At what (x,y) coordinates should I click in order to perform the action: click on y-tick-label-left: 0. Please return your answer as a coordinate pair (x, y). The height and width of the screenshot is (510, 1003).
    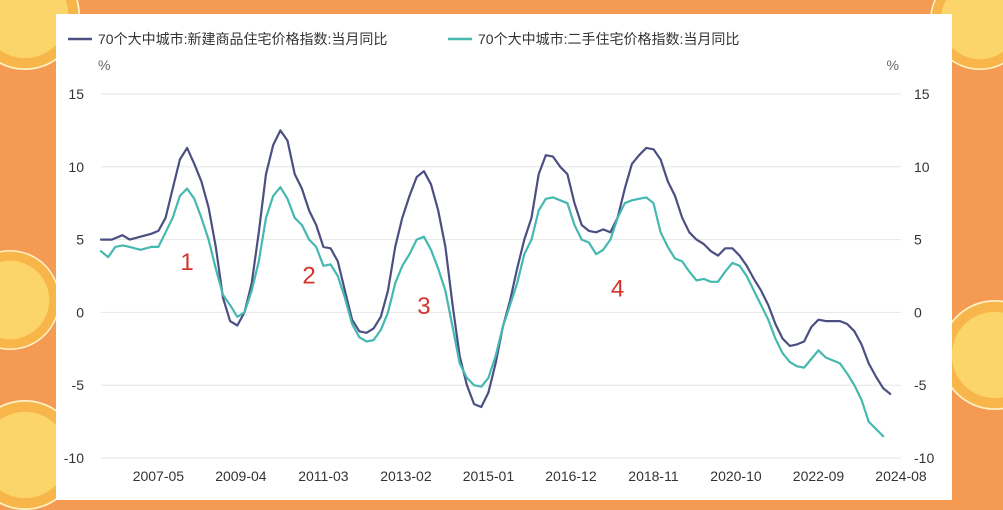
    Looking at the image, I should click on (80, 312).